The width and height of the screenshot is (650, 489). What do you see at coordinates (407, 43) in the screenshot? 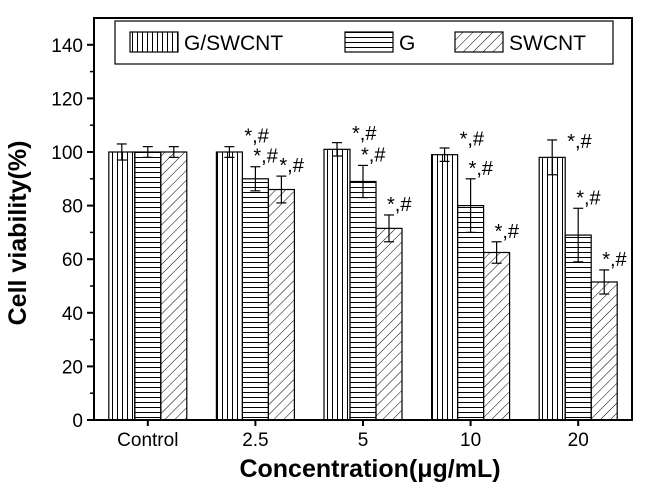
I see `legend-label: G` at bounding box center [407, 43].